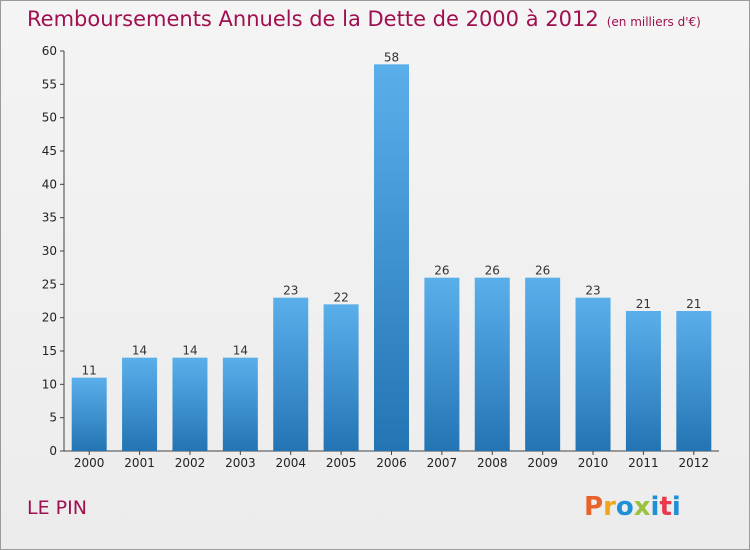 The height and width of the screenshot is (550, 750). What do you see at coordinates (442, 463) in the screenshot?
I see `x-tick-label: 2007` at bounding box center [442, 463].